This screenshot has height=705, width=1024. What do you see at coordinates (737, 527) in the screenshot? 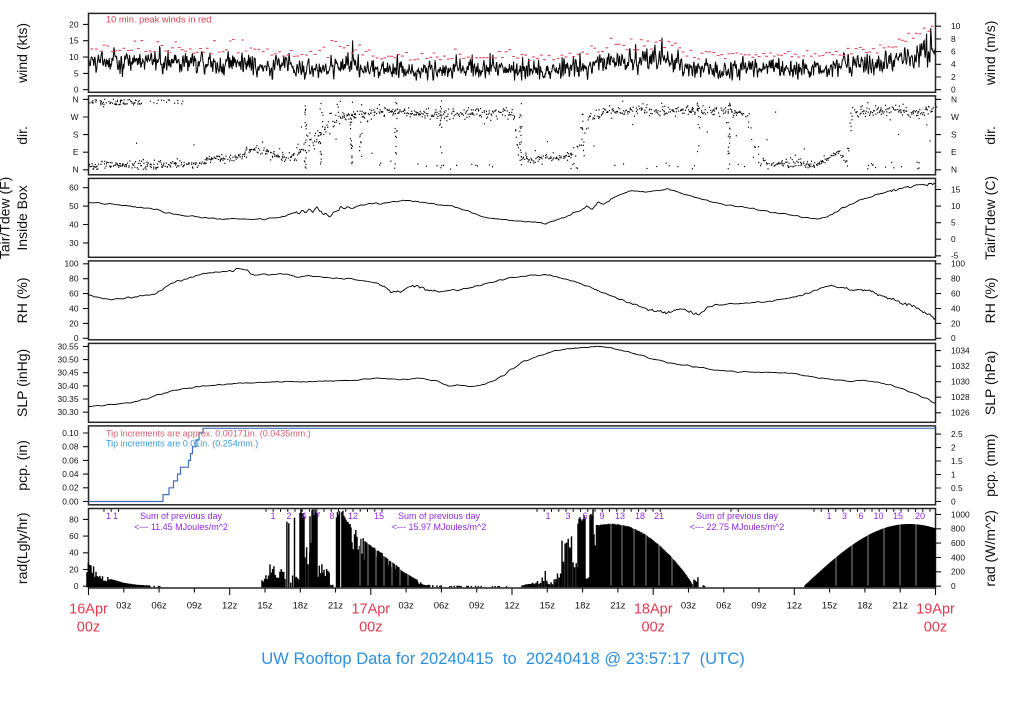
I see `svg-text: <--- 22.75 MJoules/m^2` at bounding box center [737, 527].